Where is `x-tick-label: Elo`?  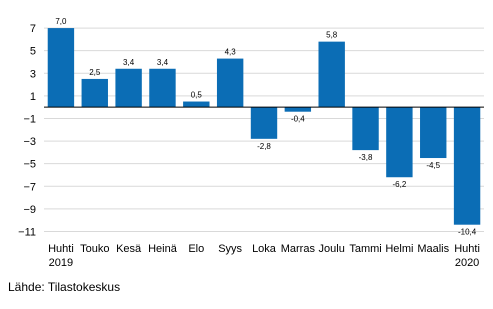
x-tick-label: Elo is located at coordinates (196, 249).